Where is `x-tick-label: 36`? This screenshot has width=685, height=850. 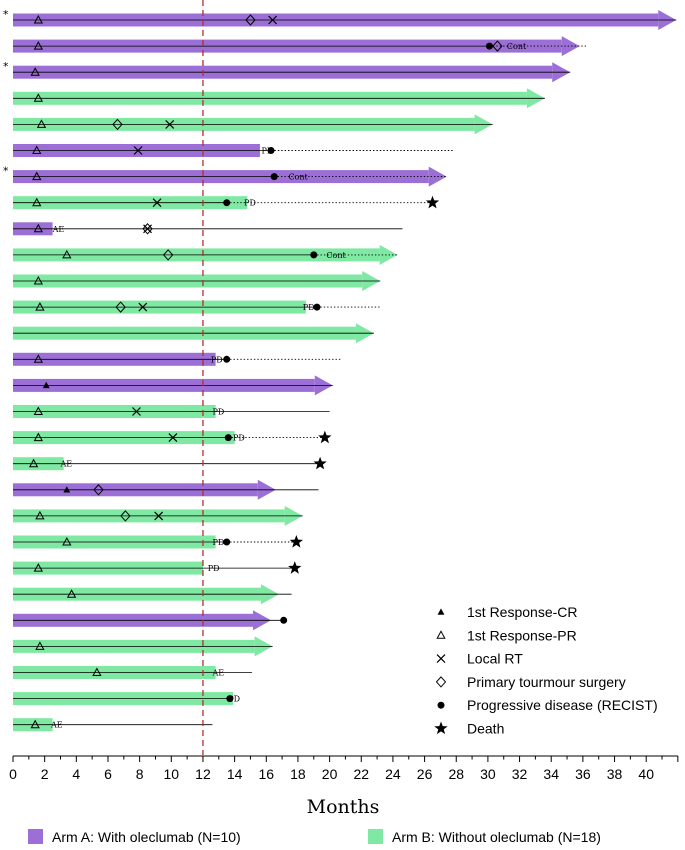 x-tick-label: 36 is located at coordinates (583, 774).